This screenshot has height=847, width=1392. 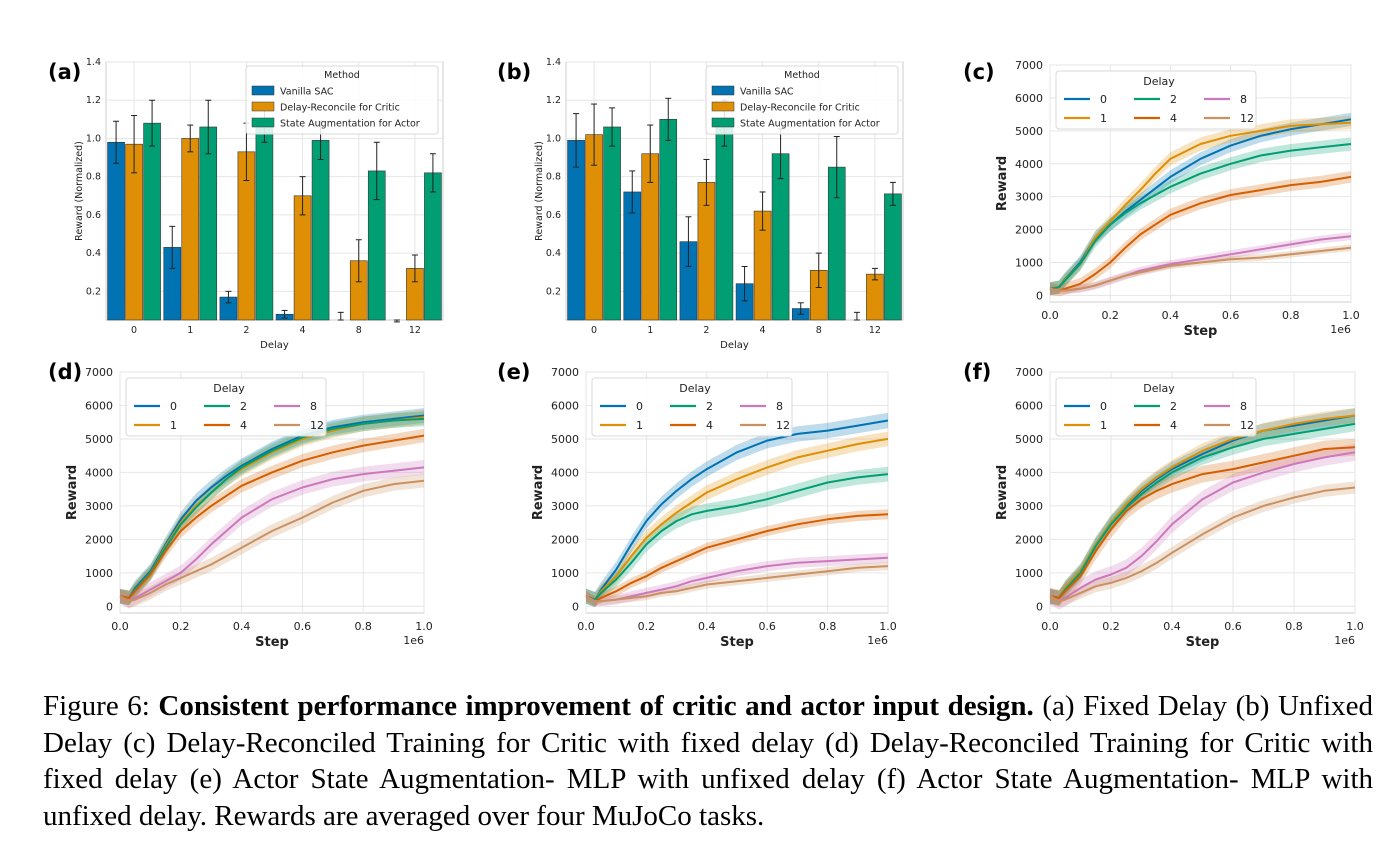 What do you see at coordinates (875, 330) in the screenshot?
I see `x-tick-label: 12` at bounding box center [875, 330].